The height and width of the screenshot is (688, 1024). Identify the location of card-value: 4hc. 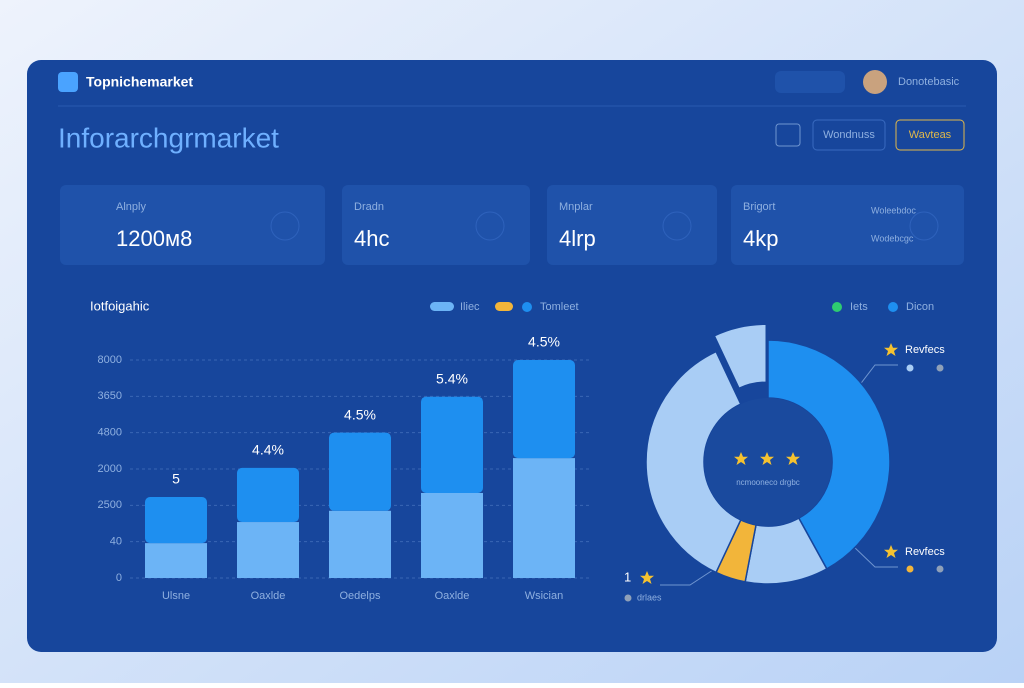
(371, 238).